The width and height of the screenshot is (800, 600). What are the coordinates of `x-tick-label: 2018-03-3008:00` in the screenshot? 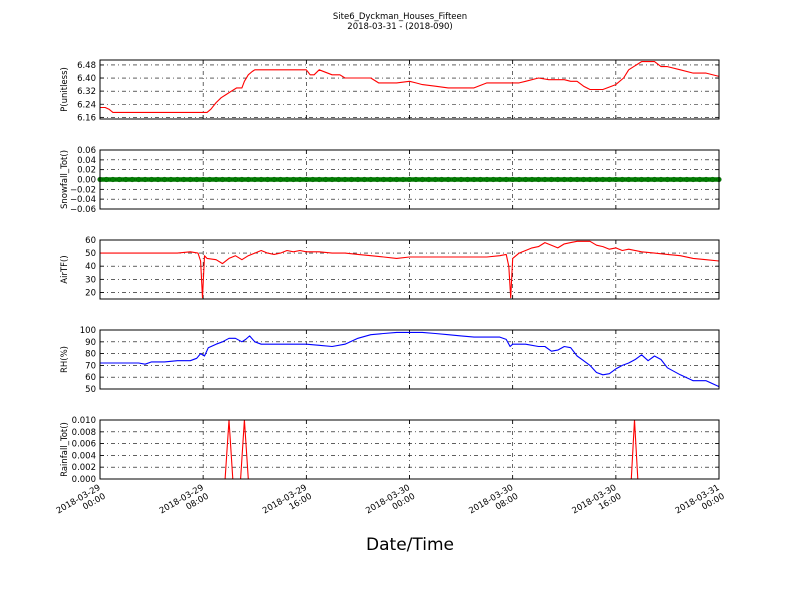 It's located at (493, 504).